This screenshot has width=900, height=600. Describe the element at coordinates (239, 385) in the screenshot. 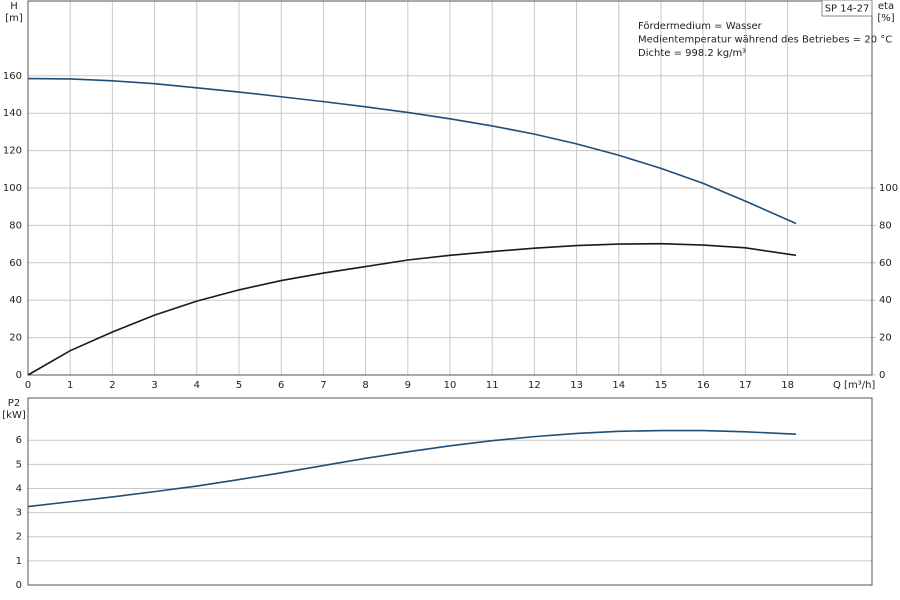

I see `x-tick-label: 5` at that location.